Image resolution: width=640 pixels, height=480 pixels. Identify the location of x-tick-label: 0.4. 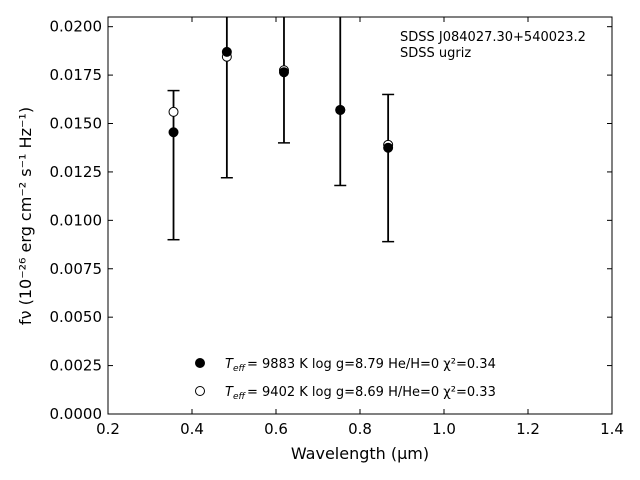
(192, 429).